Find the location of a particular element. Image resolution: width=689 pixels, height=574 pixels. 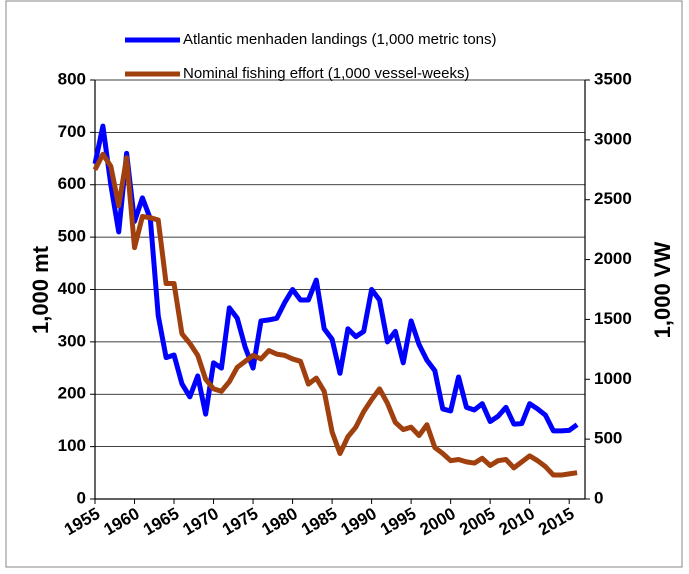

x-tick-label: 1995 is located at coordinates (398, 521).